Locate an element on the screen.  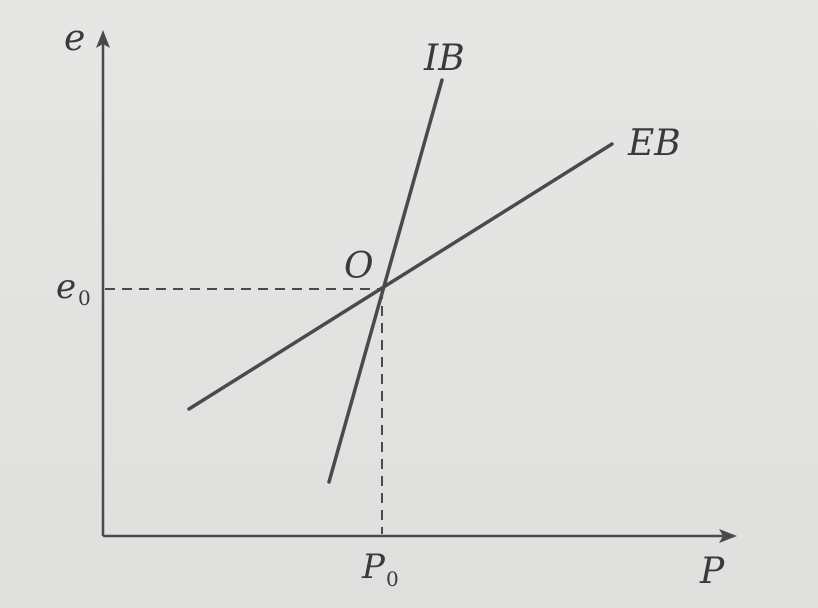
x-axis-arrow-icon is located at coordinates (728, 536).